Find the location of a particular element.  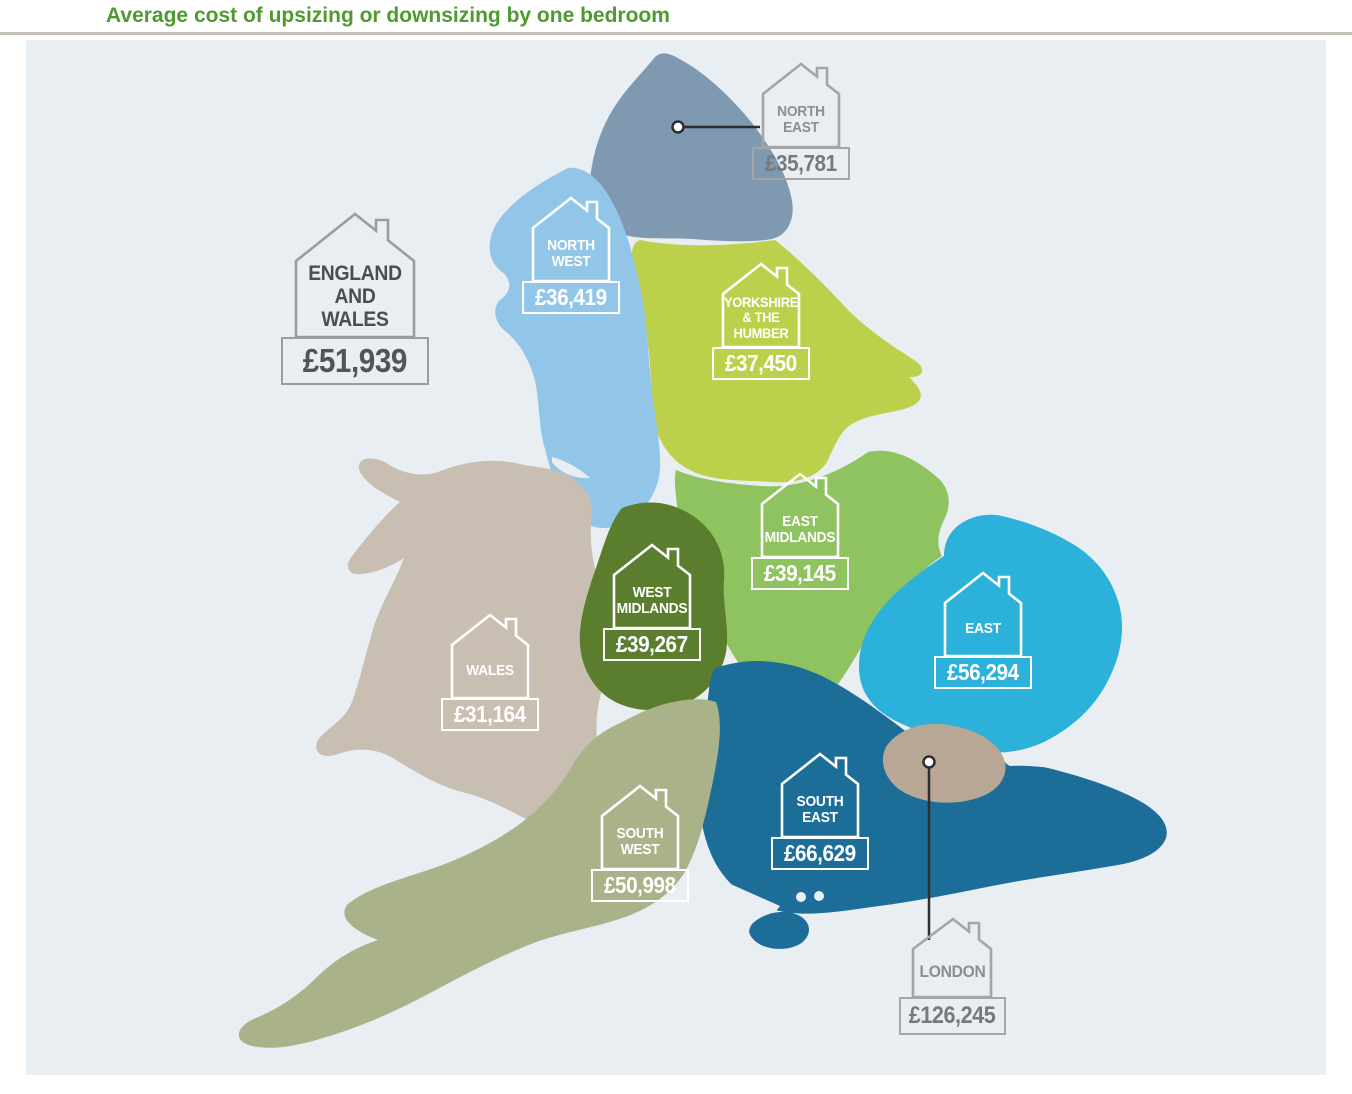

region-name: EAST is located at coordinates (983, 629).